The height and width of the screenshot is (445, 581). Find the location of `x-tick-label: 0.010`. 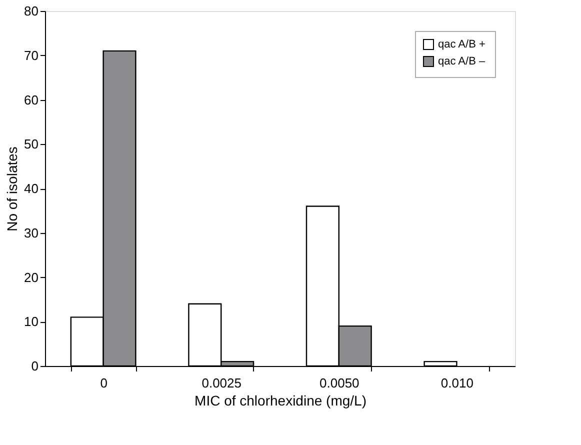

x-tick-label: 0.010 is located at coordinates (457, 383).